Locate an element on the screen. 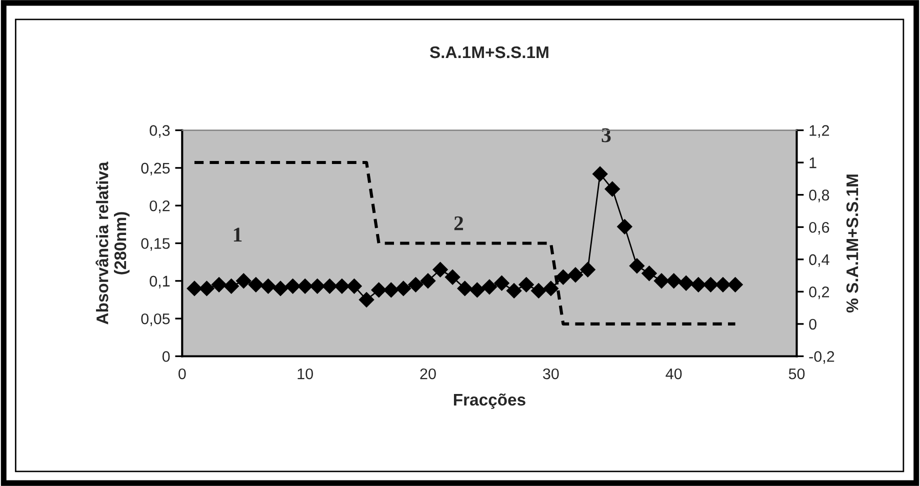 Image resolution: width=920 pixels, height=486 pixels. y2-tick-label: 0,6 is located at coordinates (819, 228).